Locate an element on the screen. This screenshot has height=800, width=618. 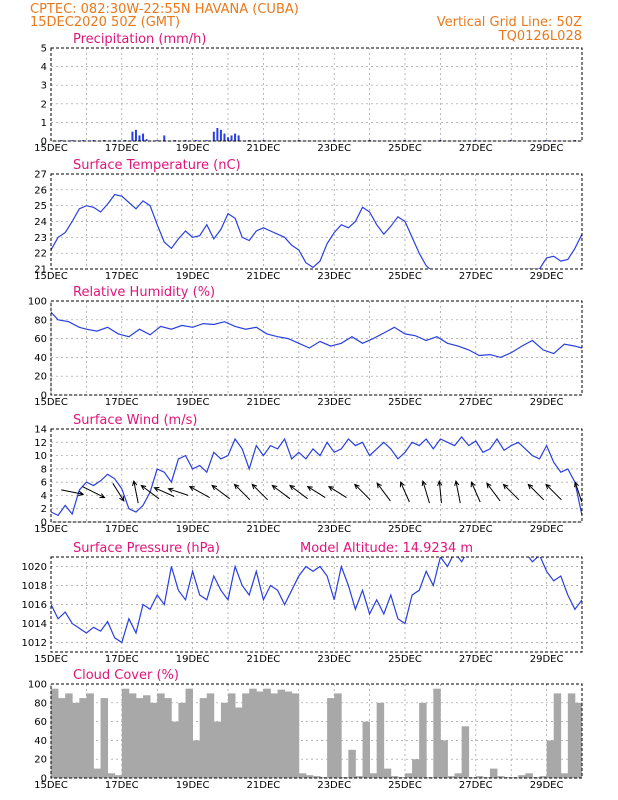
wind-data is located at coordinates (316, 476).